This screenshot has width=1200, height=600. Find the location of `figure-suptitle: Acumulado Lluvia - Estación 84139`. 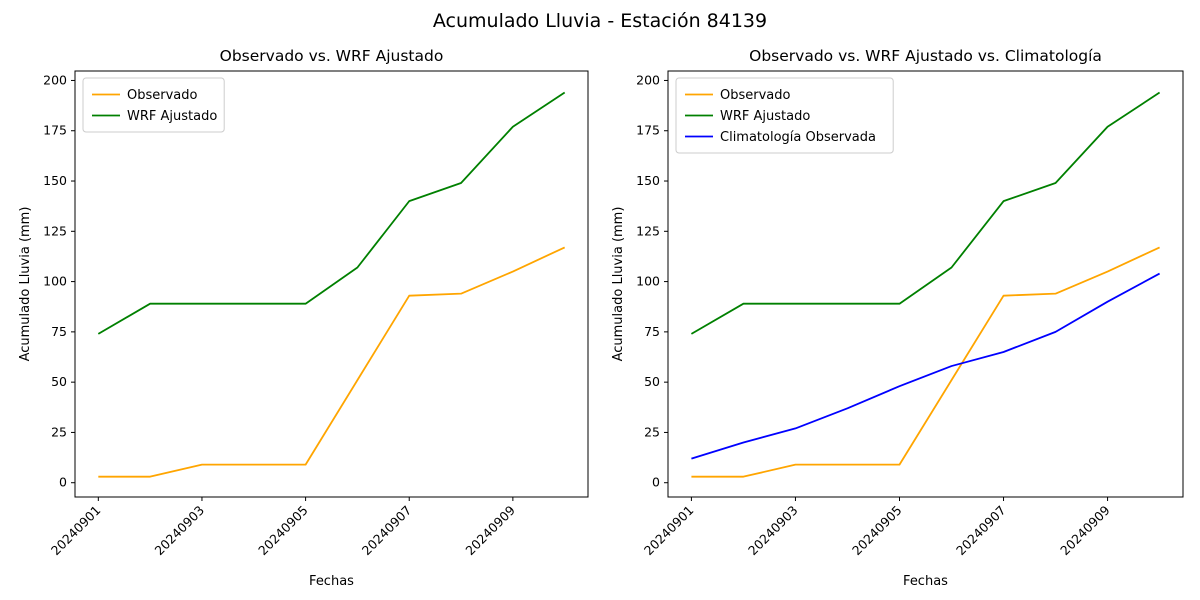

figure-suptitle: Acumulado Lluvia - Estación 84139 is located at coordinates (600, 21).